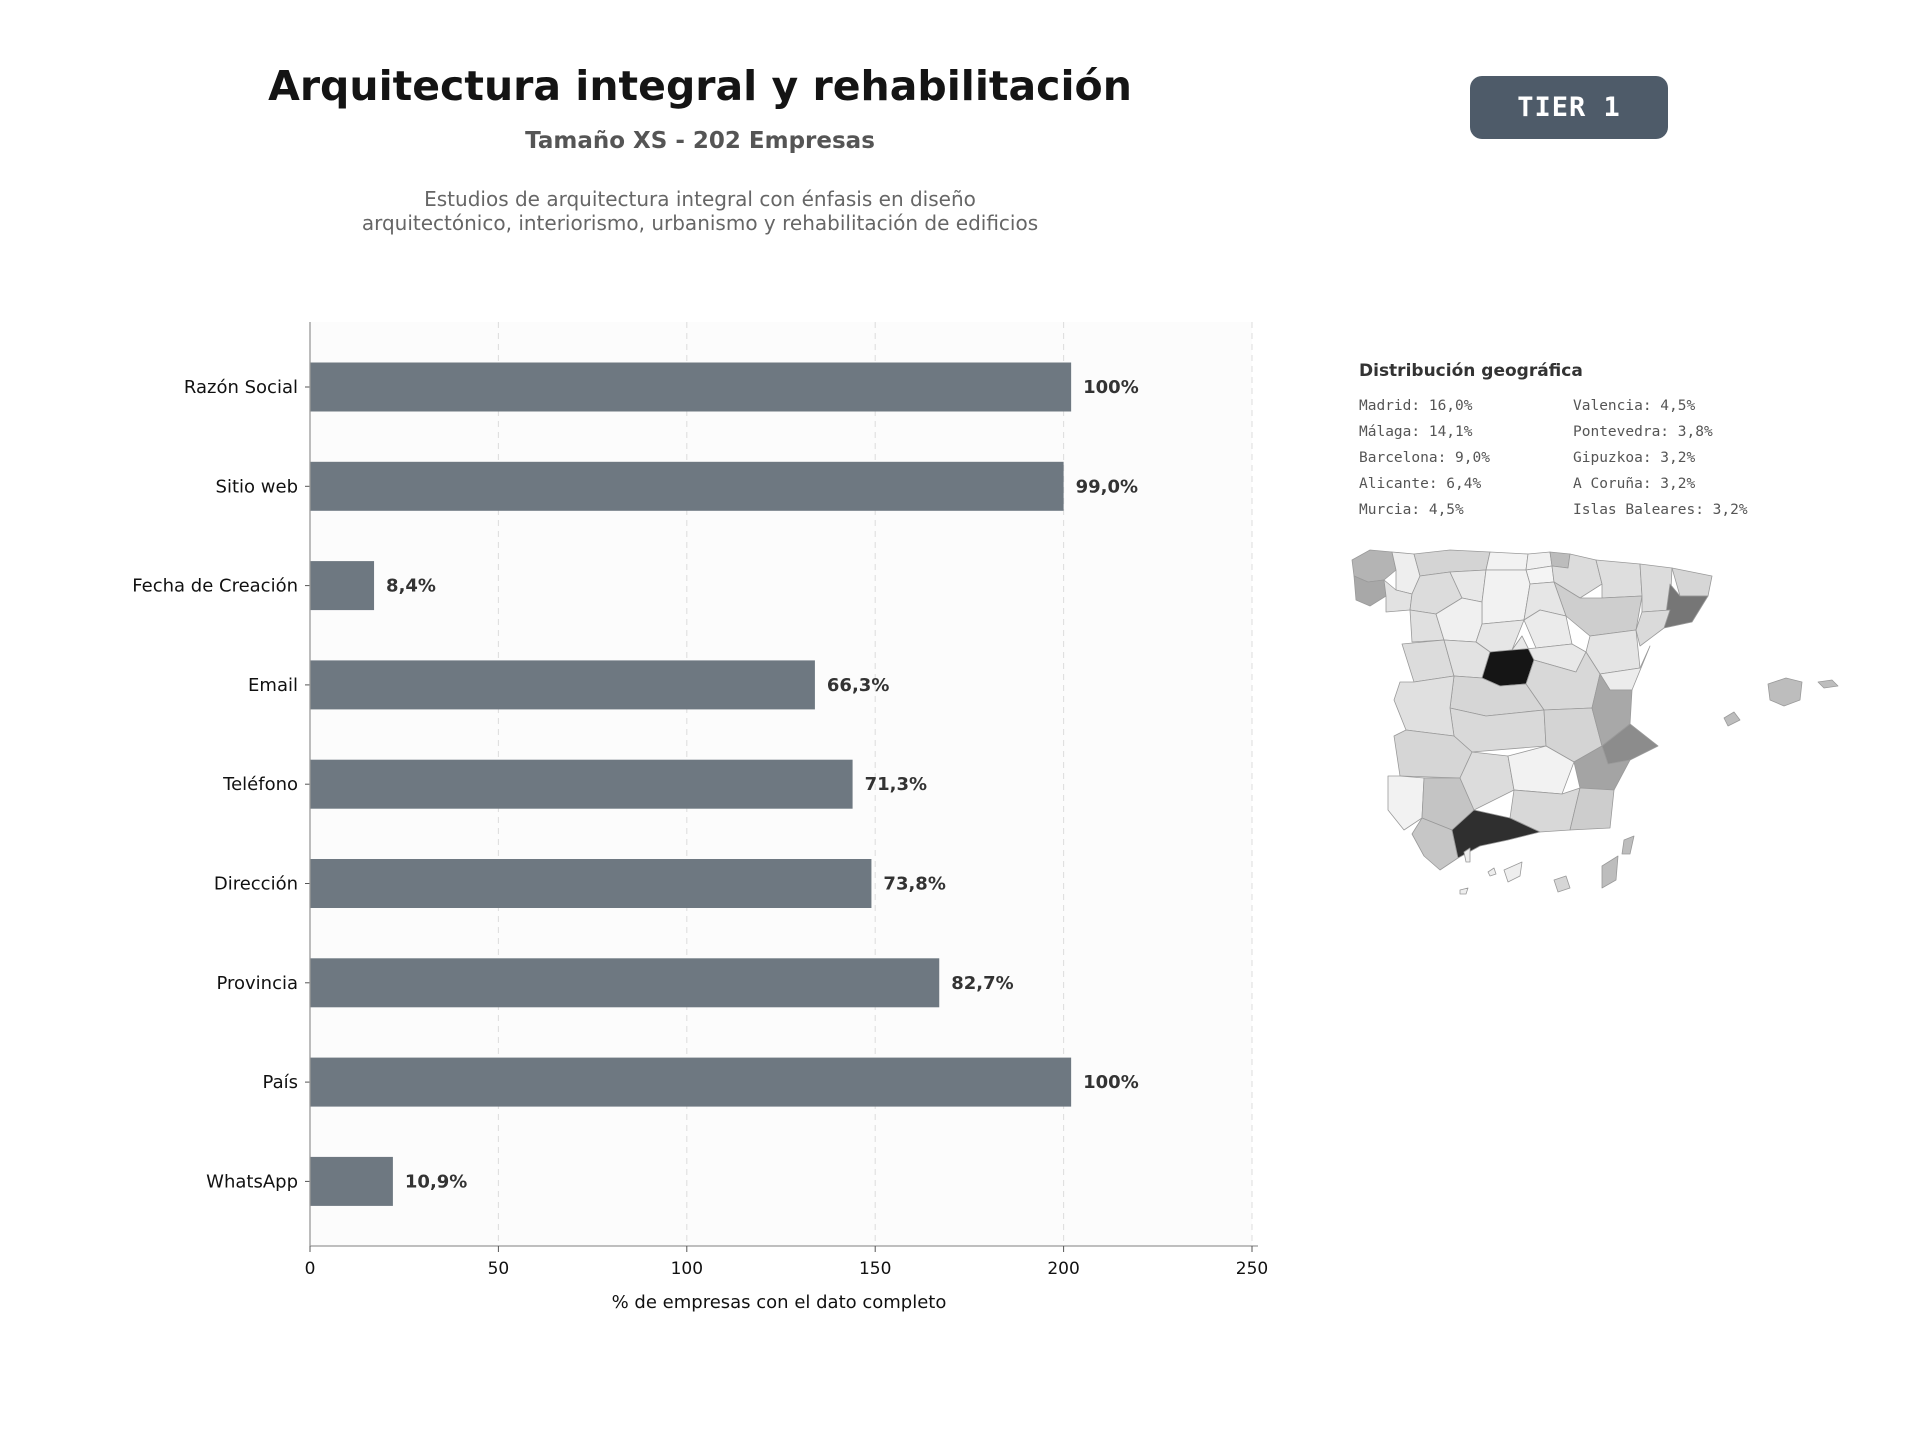  Describe the element at coordinates (1411, 510) in the screenshot. I see `geo-entry: Murcia: 4,5%` at that location.